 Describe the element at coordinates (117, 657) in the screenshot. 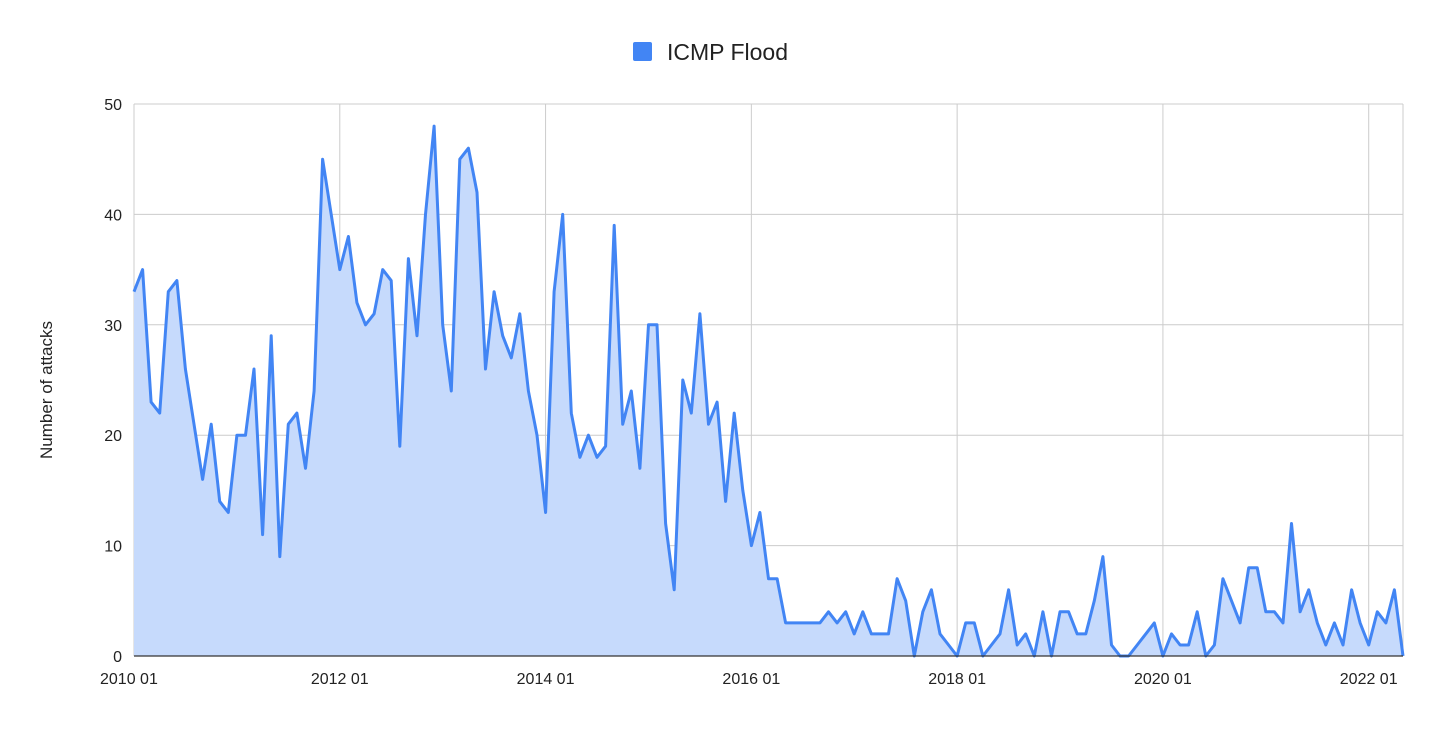

I see `y-tick-label: 0` at that location.